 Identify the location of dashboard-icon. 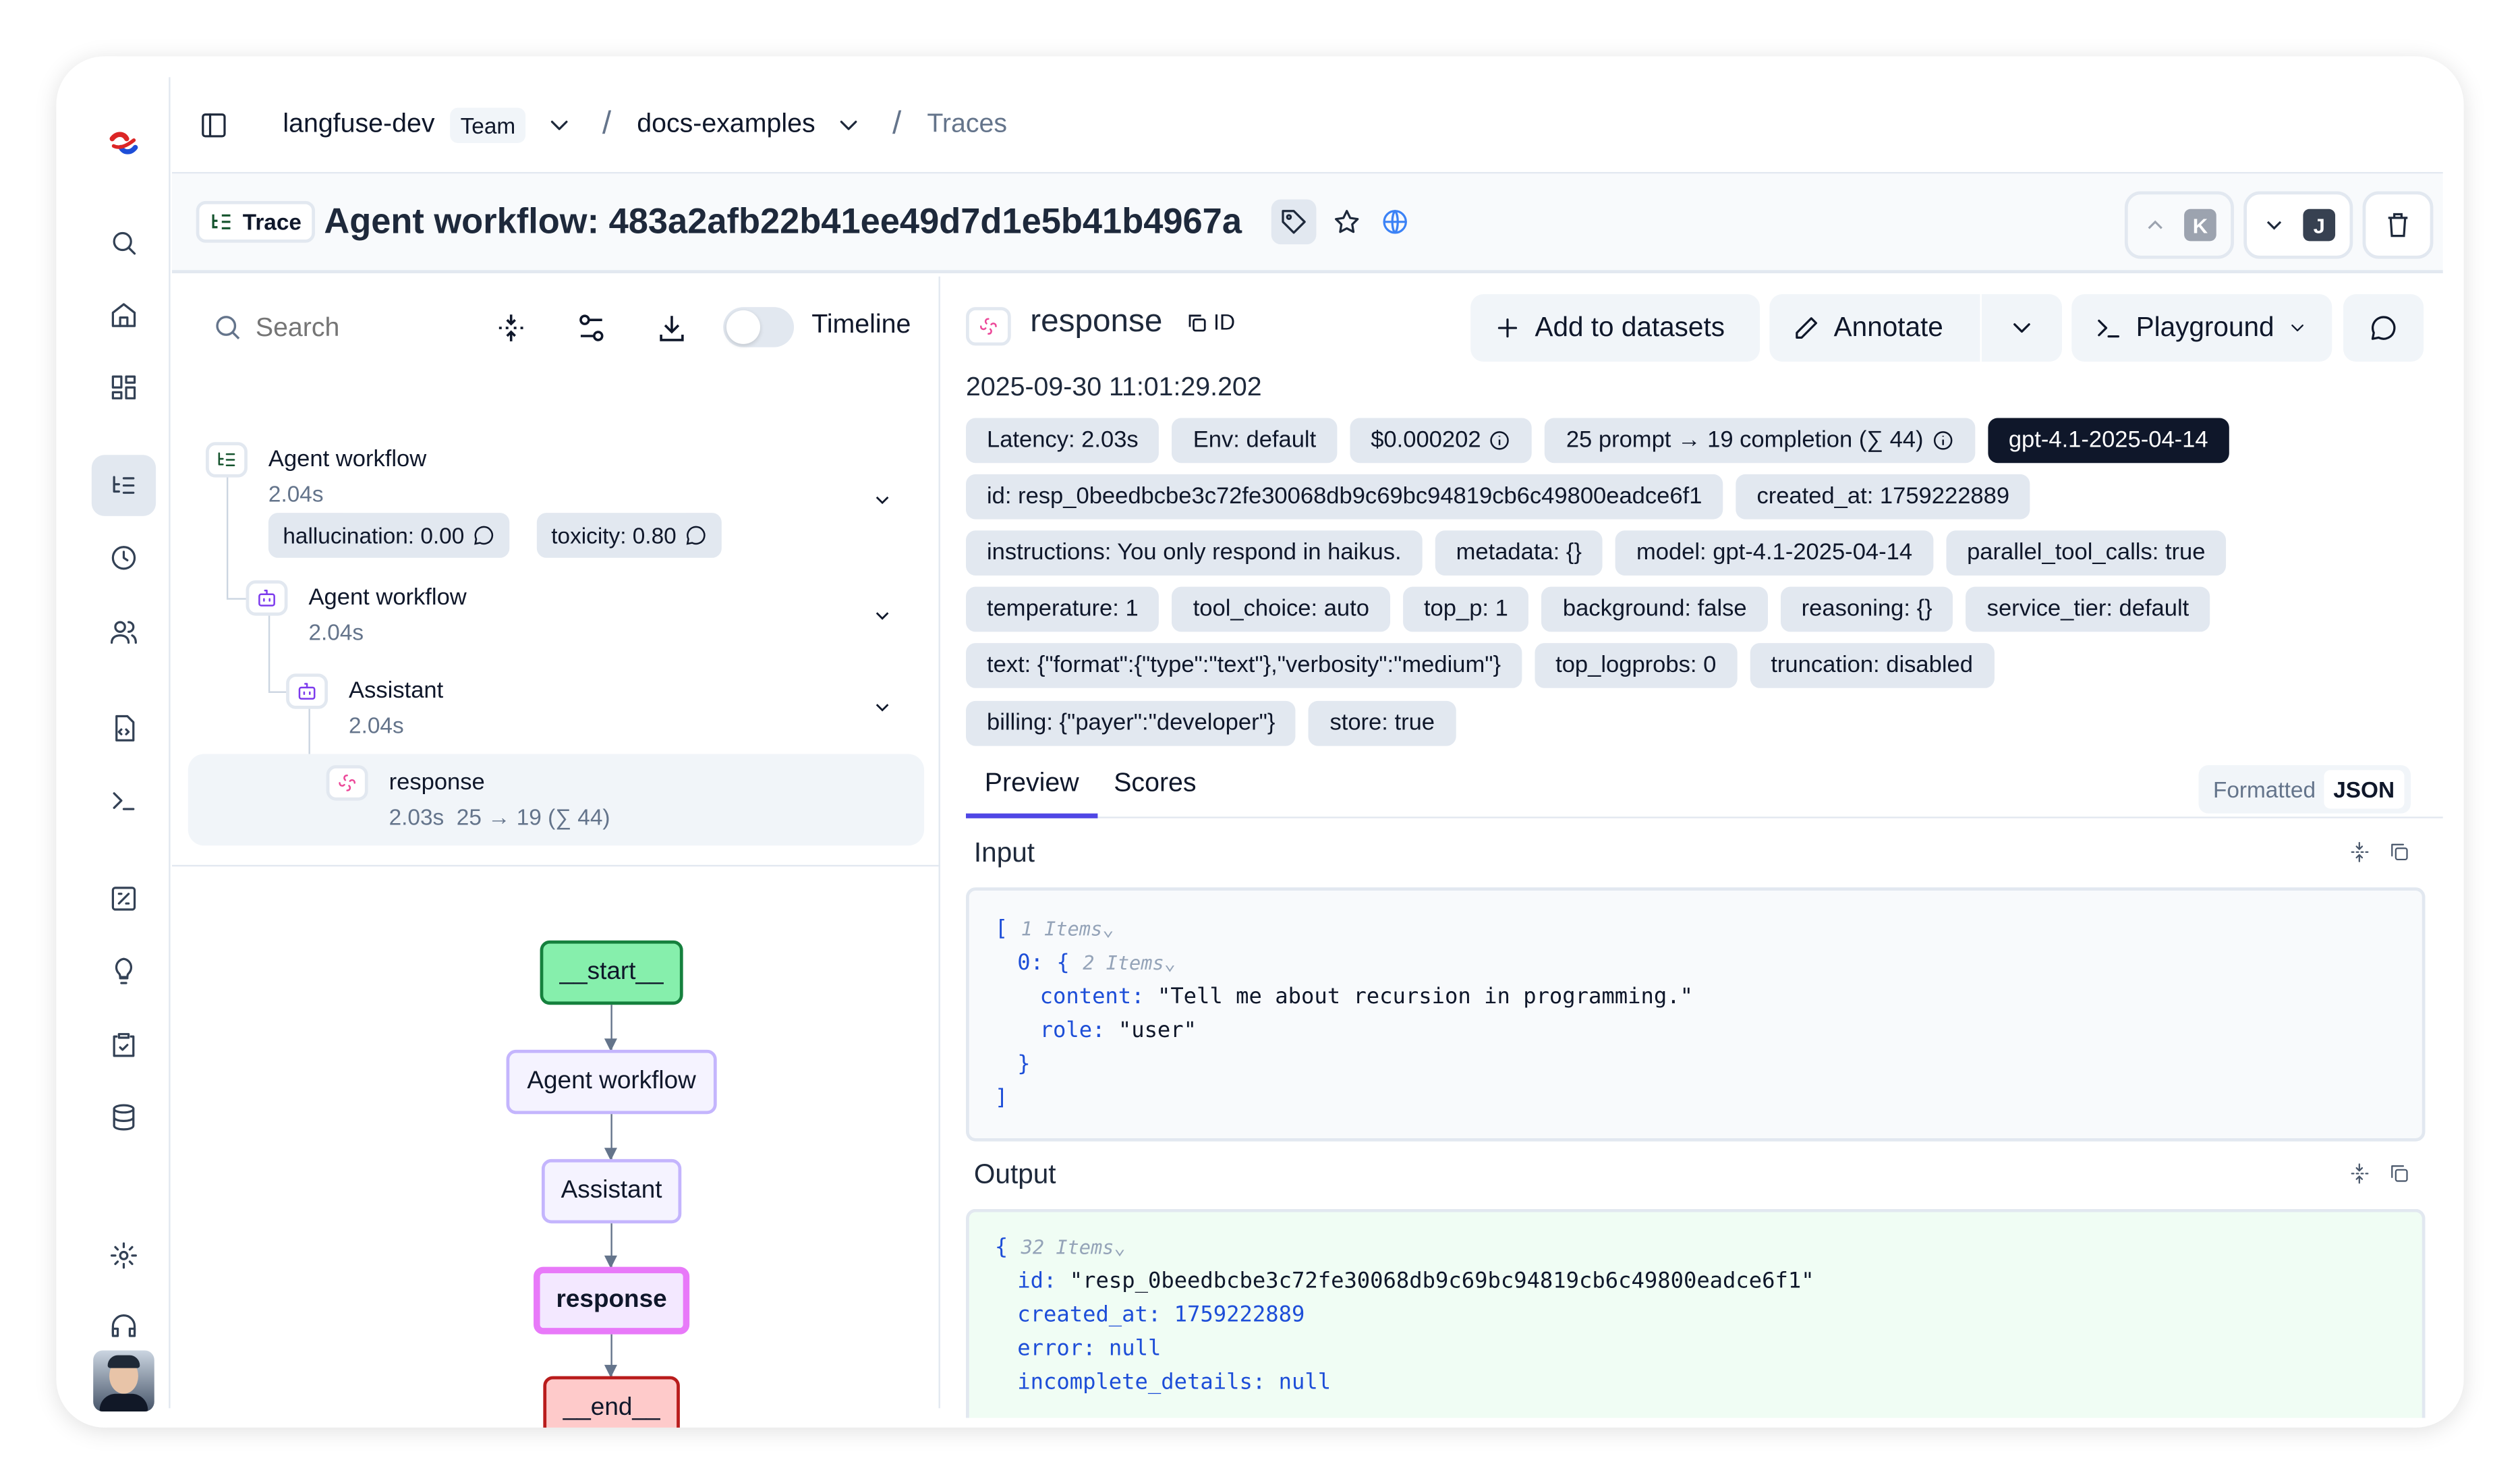
(124, 387).